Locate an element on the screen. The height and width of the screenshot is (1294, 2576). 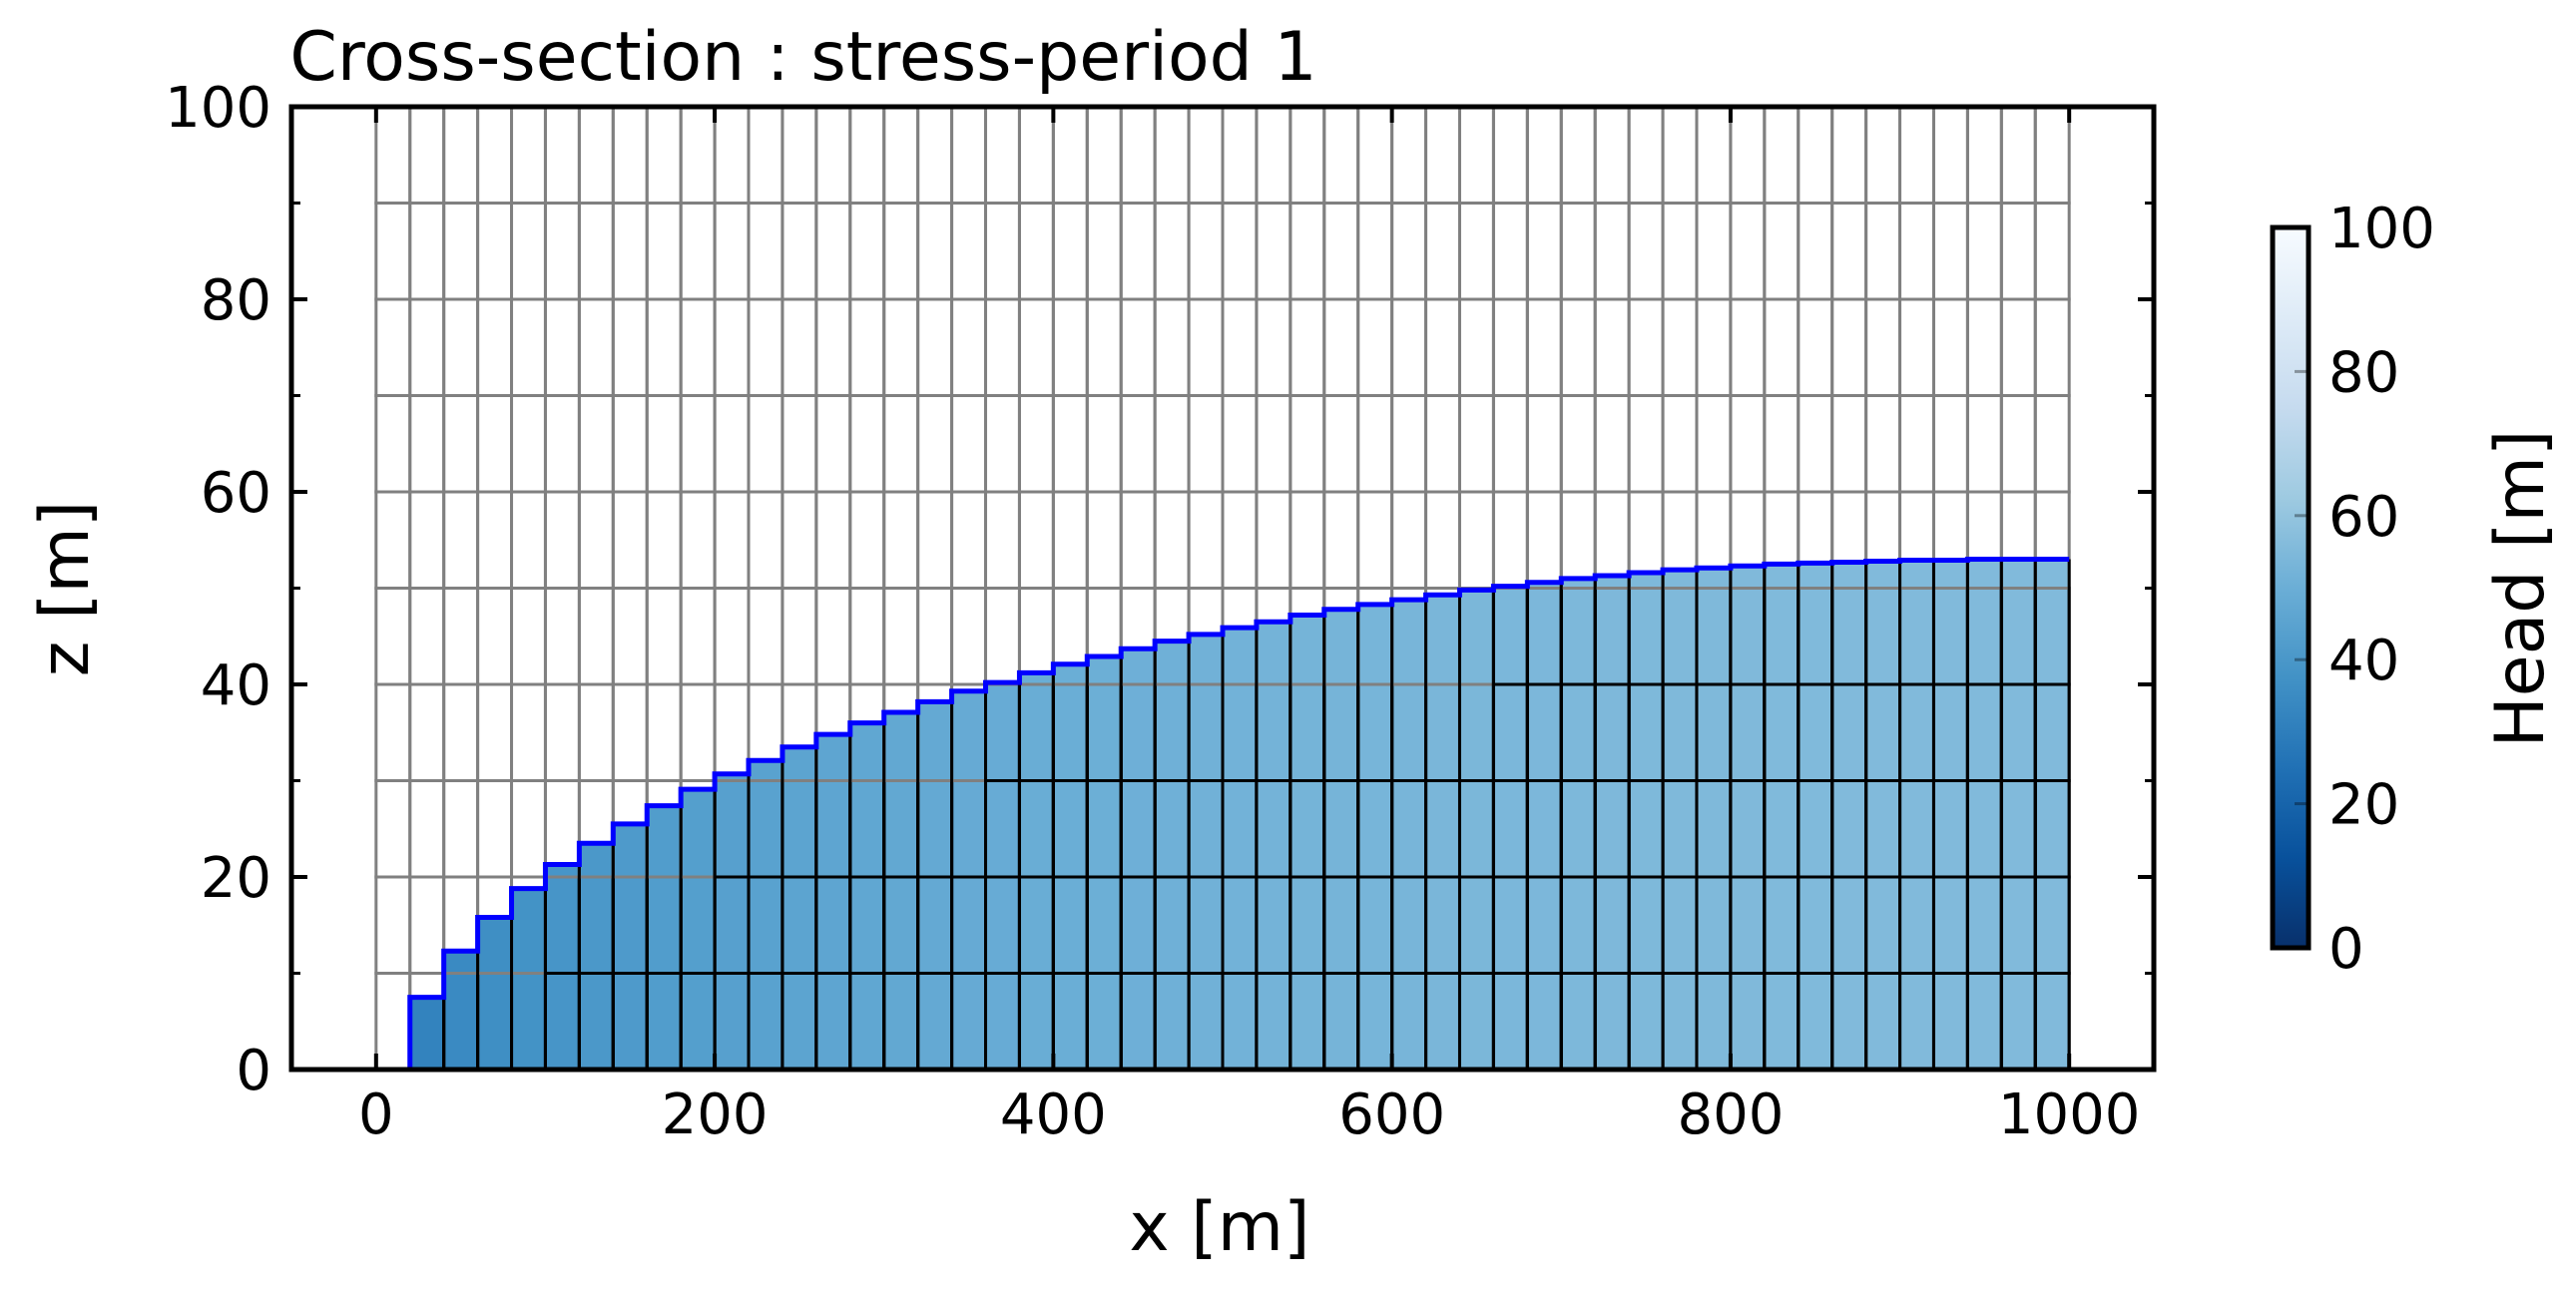
y-tick-label: 100 is located at coordinates (218, 108).